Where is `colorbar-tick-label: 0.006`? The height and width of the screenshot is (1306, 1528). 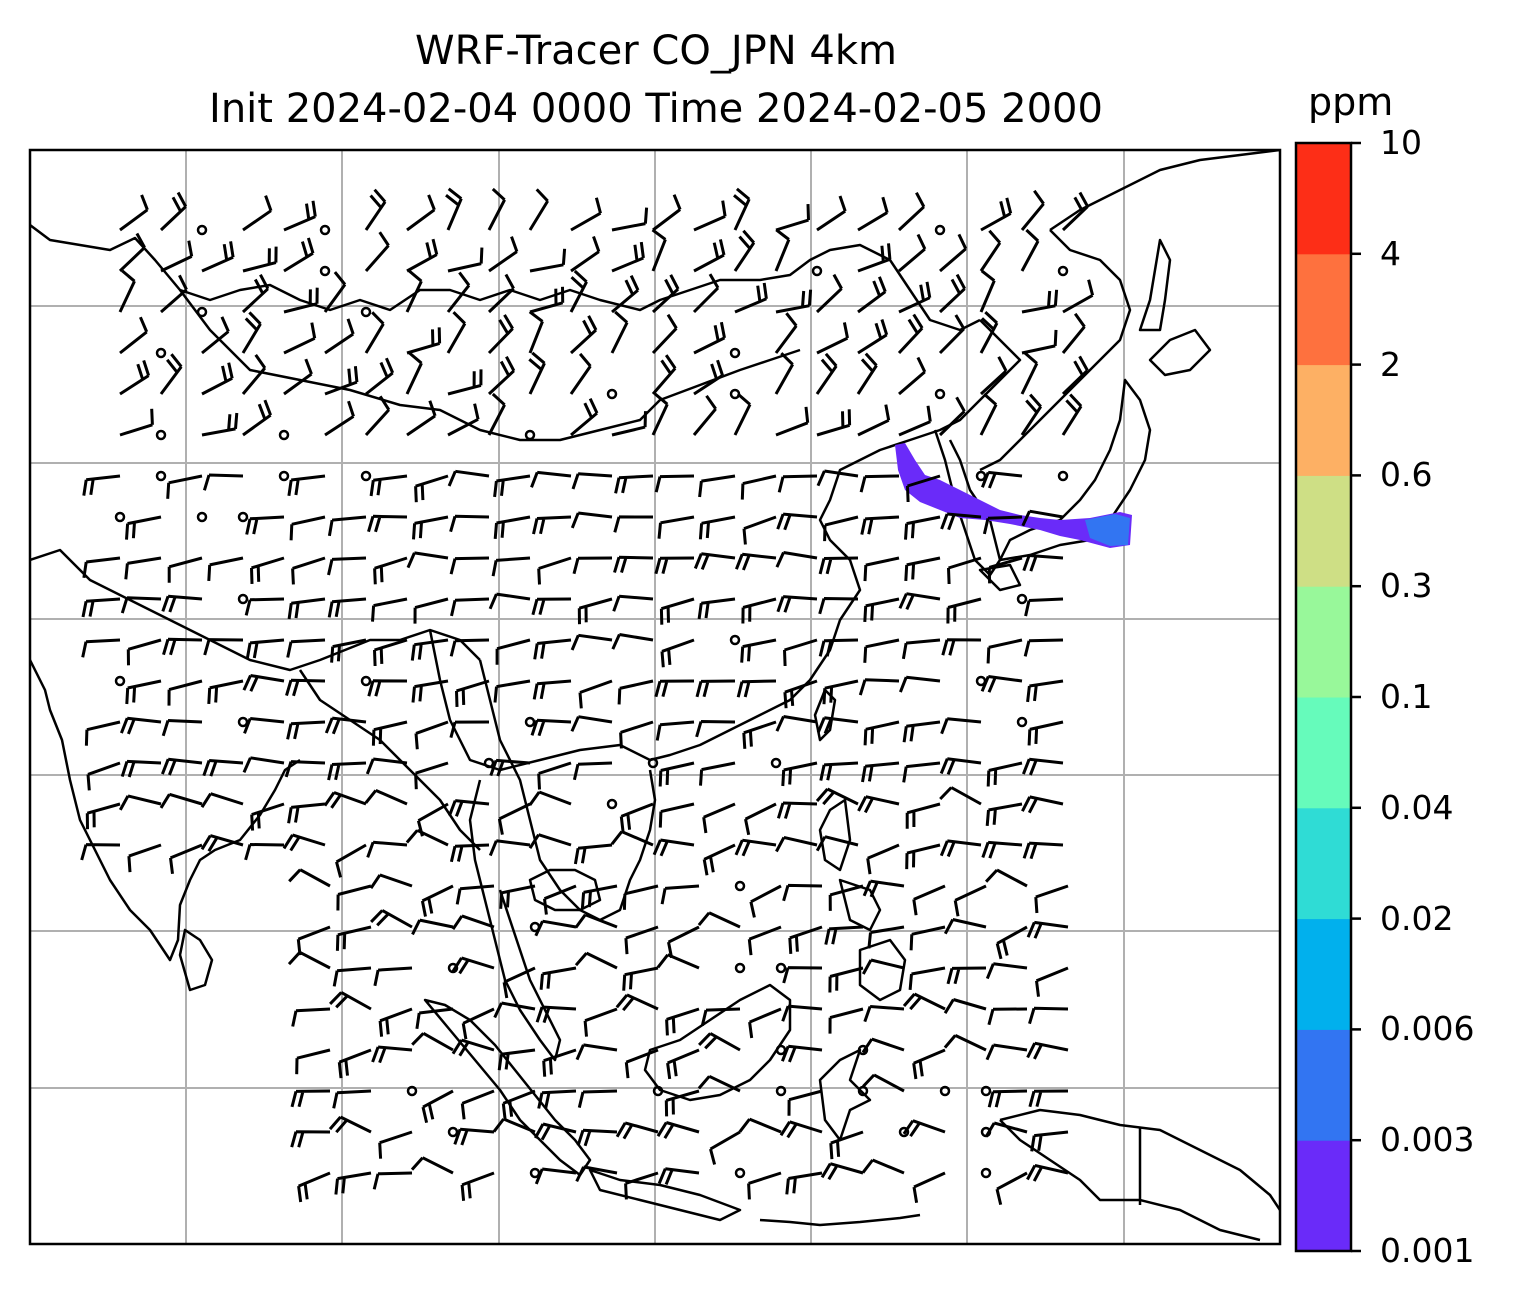 colorbar-tick-label: 0.006 is located at coordinates (1427, 1029).